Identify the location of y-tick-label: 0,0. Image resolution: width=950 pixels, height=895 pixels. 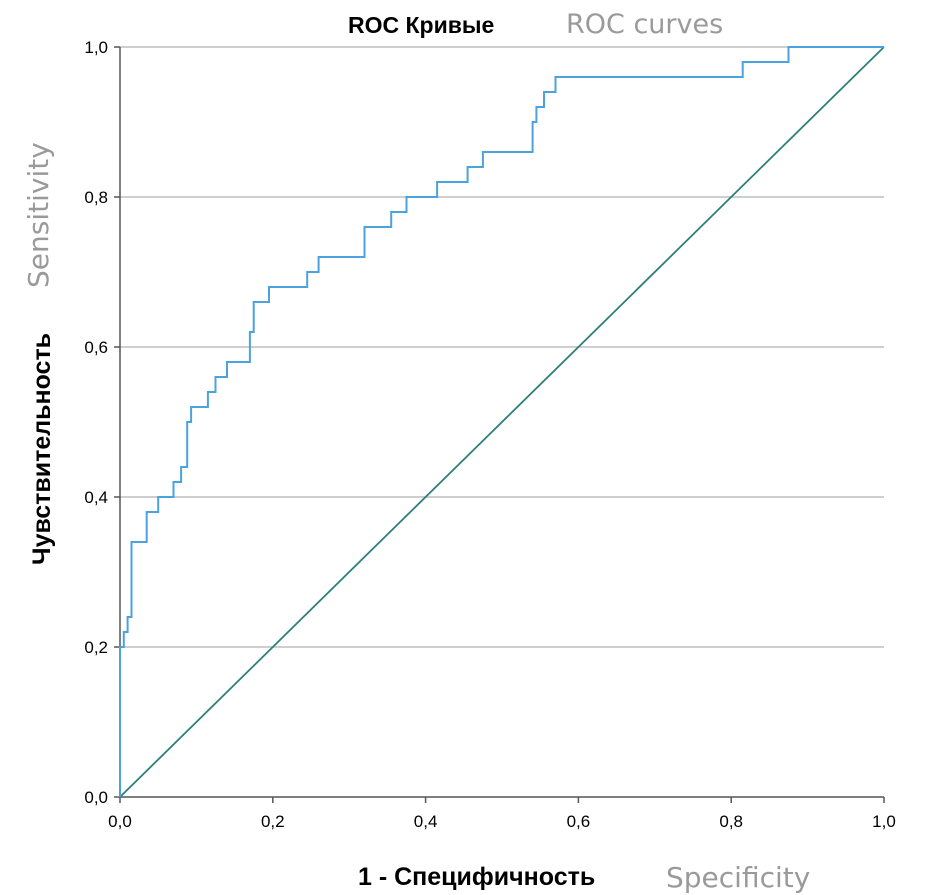
(96, 797).